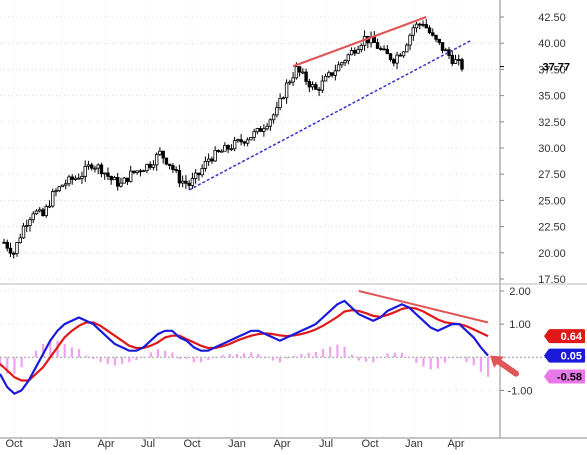 The height and width of the screenshot is (455, 587). What do you see at coordinates (552, 97) in the screenshot?
I see `price-tick-label: 35.00` at bounding box center [552, 97].